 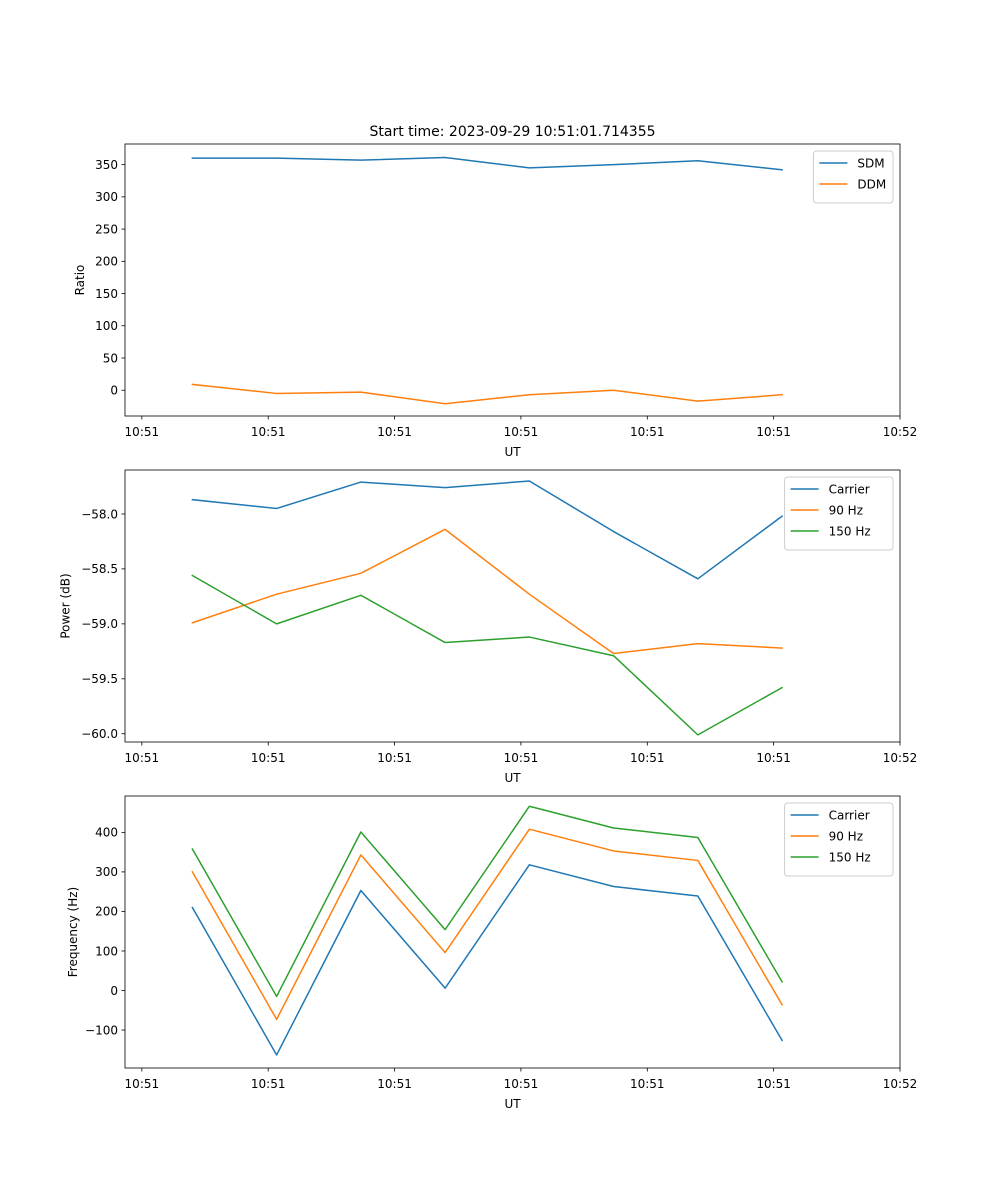 I want to click on y-tick-label: −60.0, so click(x=99, y=734).